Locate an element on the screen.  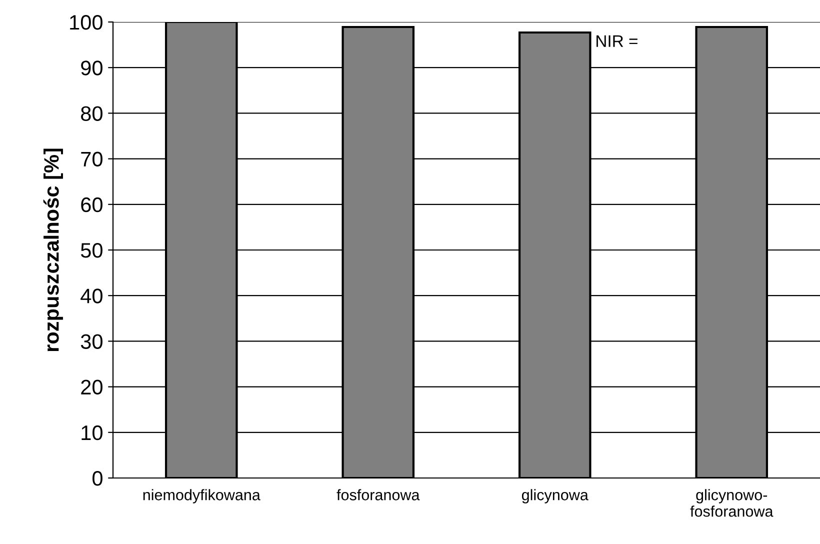
y-tick-label: 60 is located at coordinates (91, 204).